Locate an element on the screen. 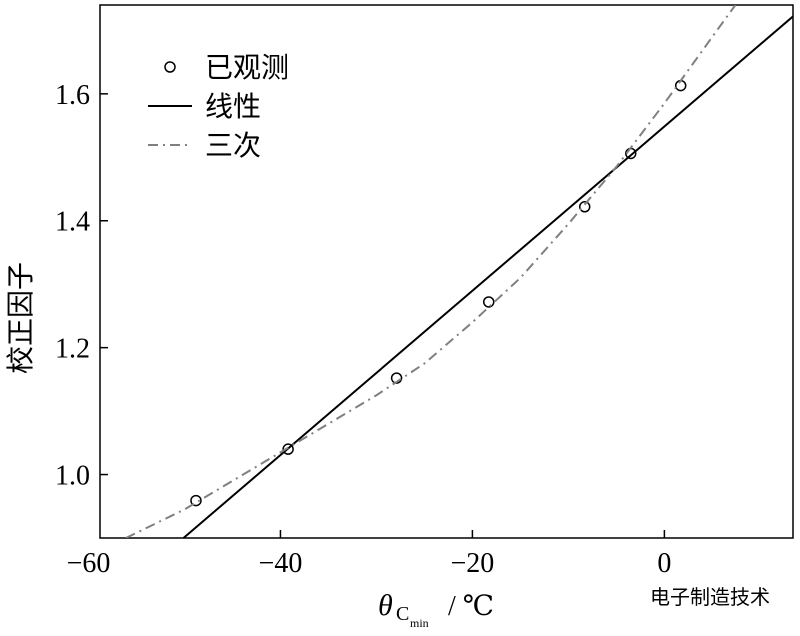 Image resolution: width=800 pixels, height=636 pixels. watermark: 电子制造技术 is located at coordinates (710, 597).